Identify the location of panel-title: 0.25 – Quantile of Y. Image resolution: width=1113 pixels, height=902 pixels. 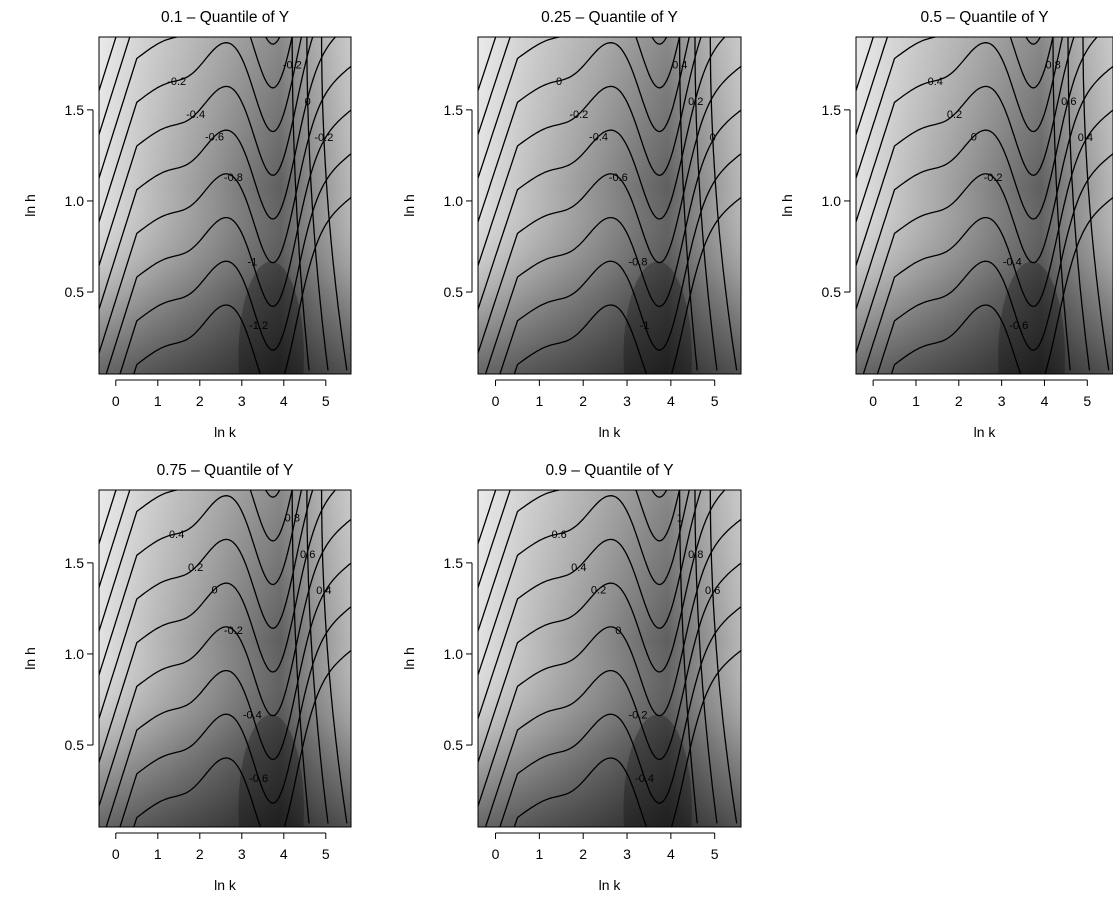
(609, 17).